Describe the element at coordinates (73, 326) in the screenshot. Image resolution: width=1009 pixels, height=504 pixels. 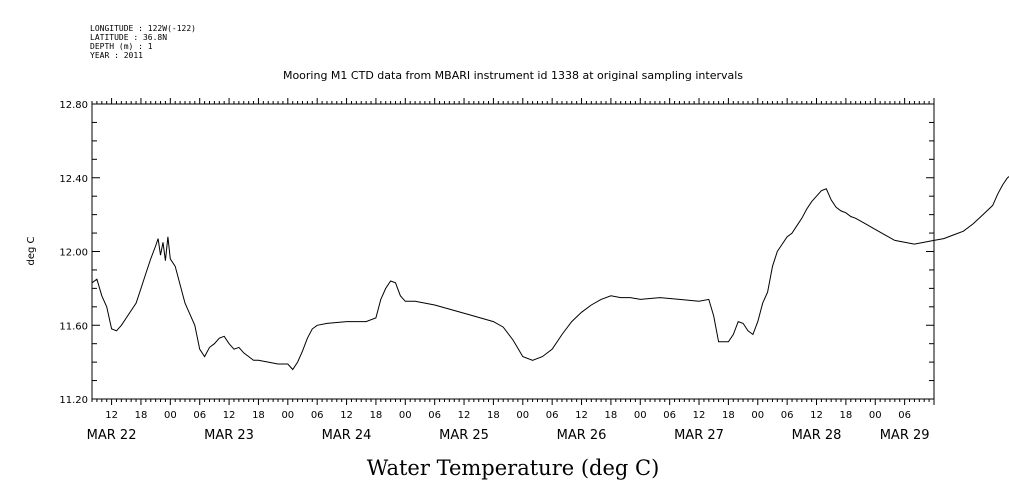
I see `y-tick-label: 11.60` at that location.